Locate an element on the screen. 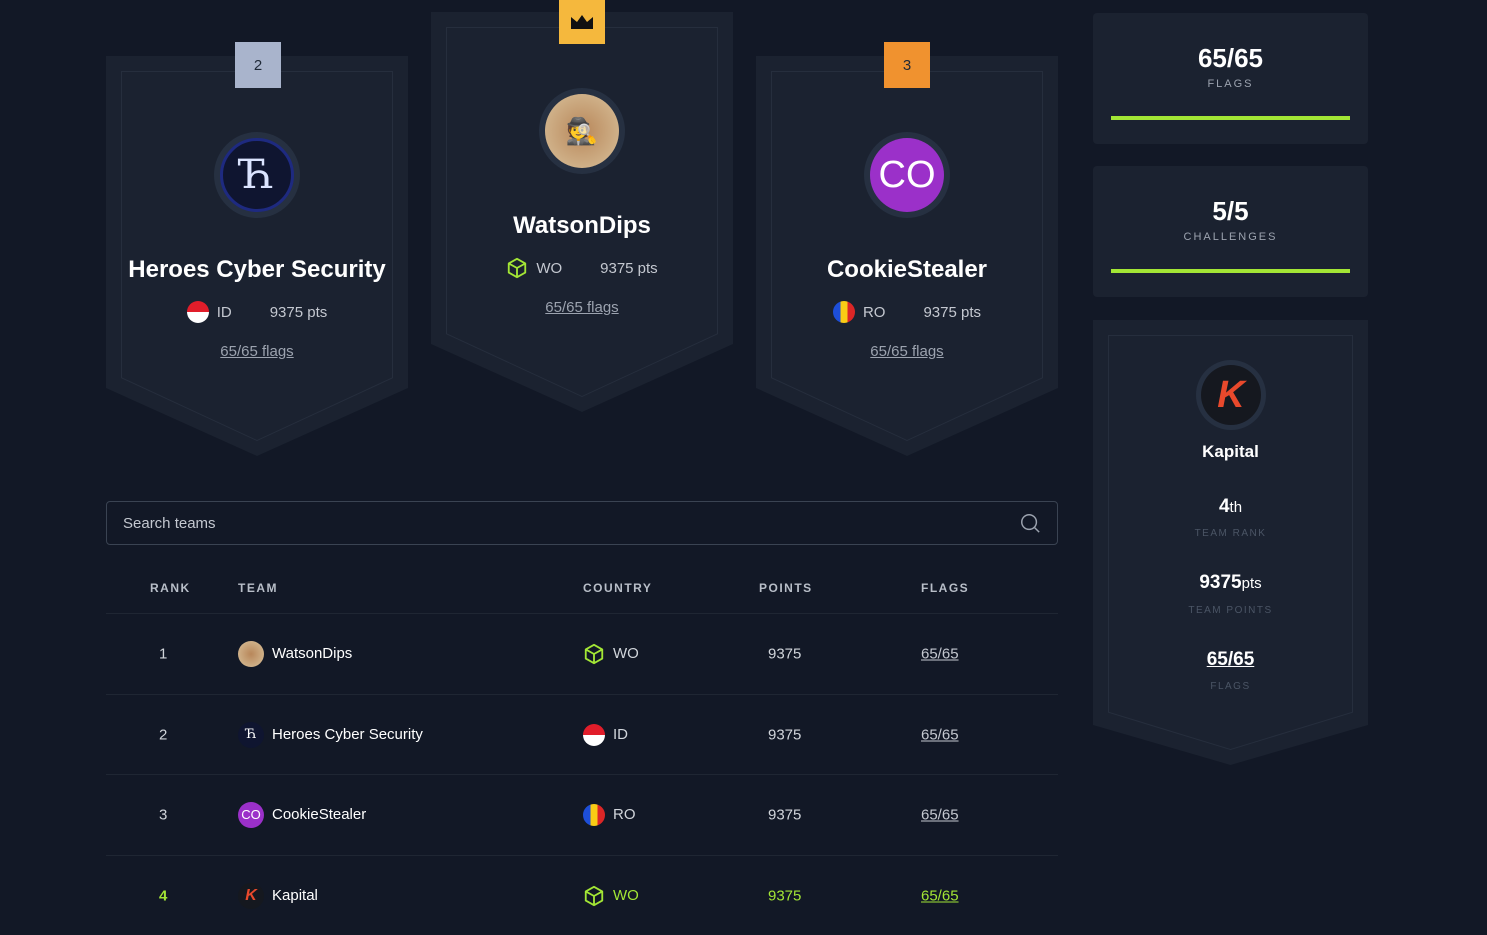 The height and width of the screenshot is (935, 1487). my-team-name: Kapital is located at coordinates (1230, 451).